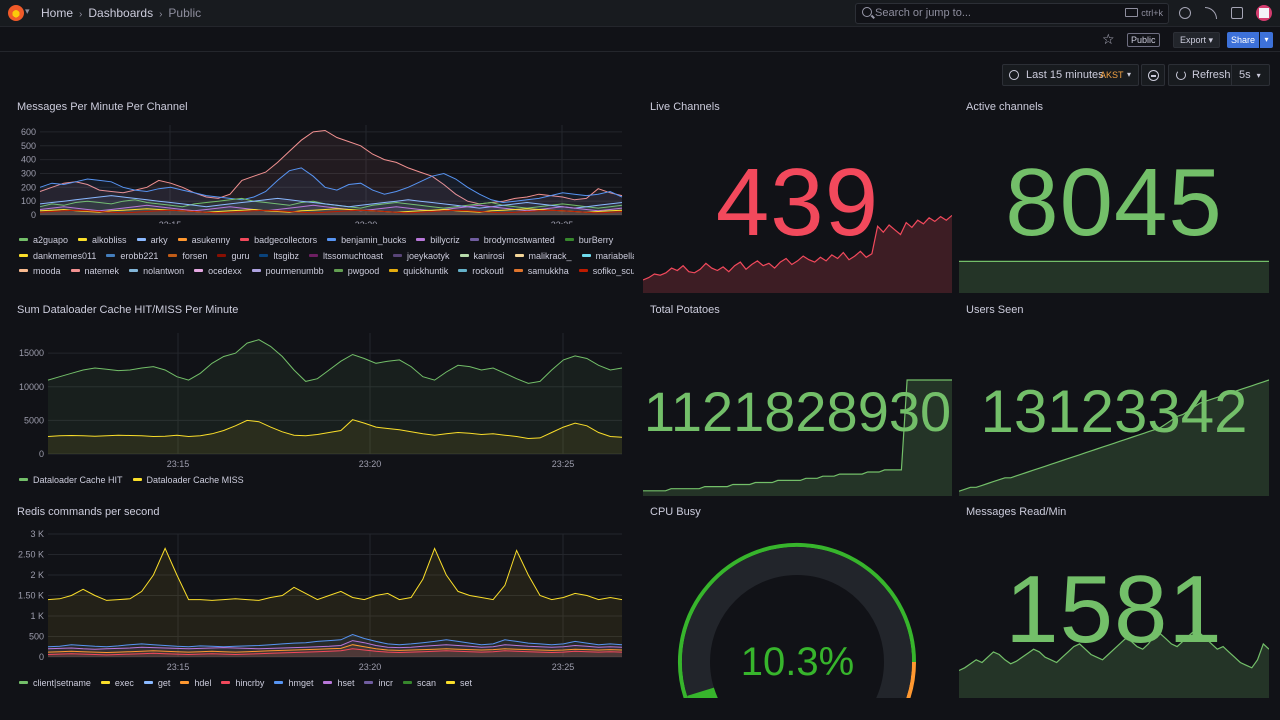 This screenshot has width=1280, height=720. I want to click on time-range-picker: Last 15 minutes AKST ▾, so click(1070, 75).